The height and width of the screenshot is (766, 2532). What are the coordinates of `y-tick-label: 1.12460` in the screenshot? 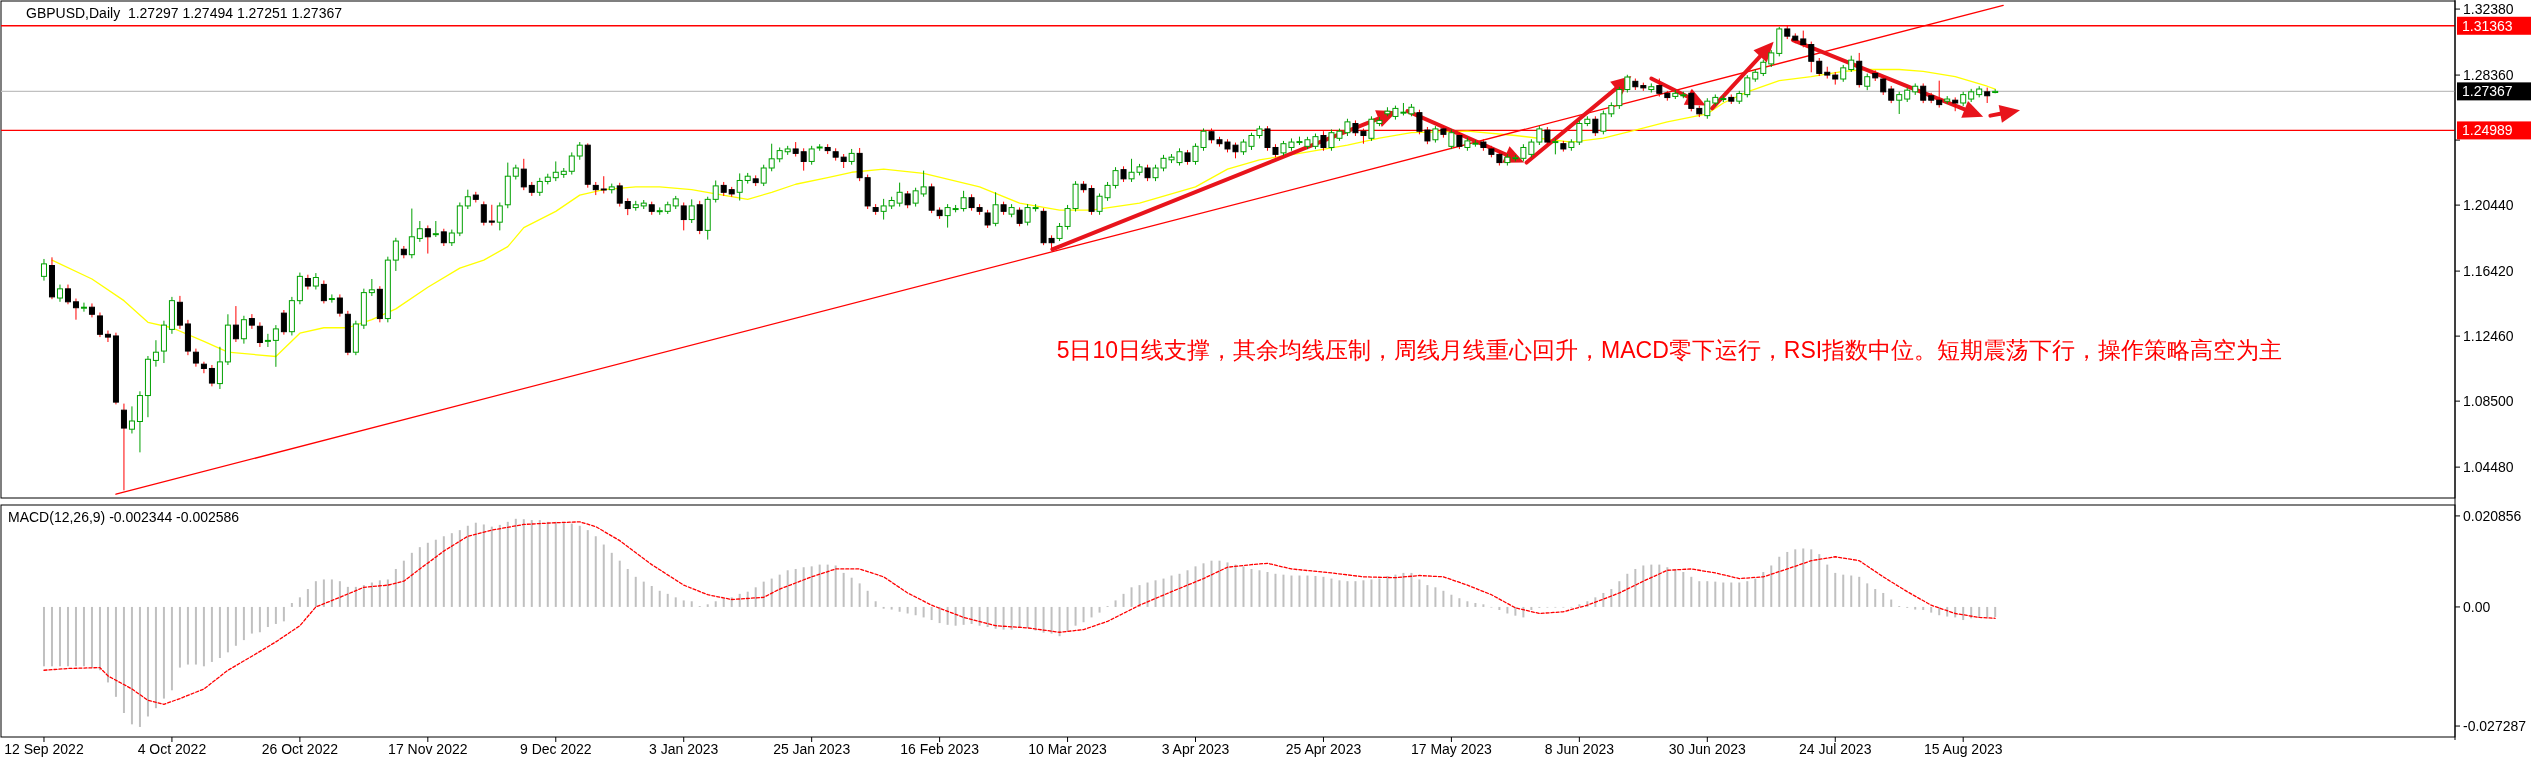 It's located at (2488, 336).